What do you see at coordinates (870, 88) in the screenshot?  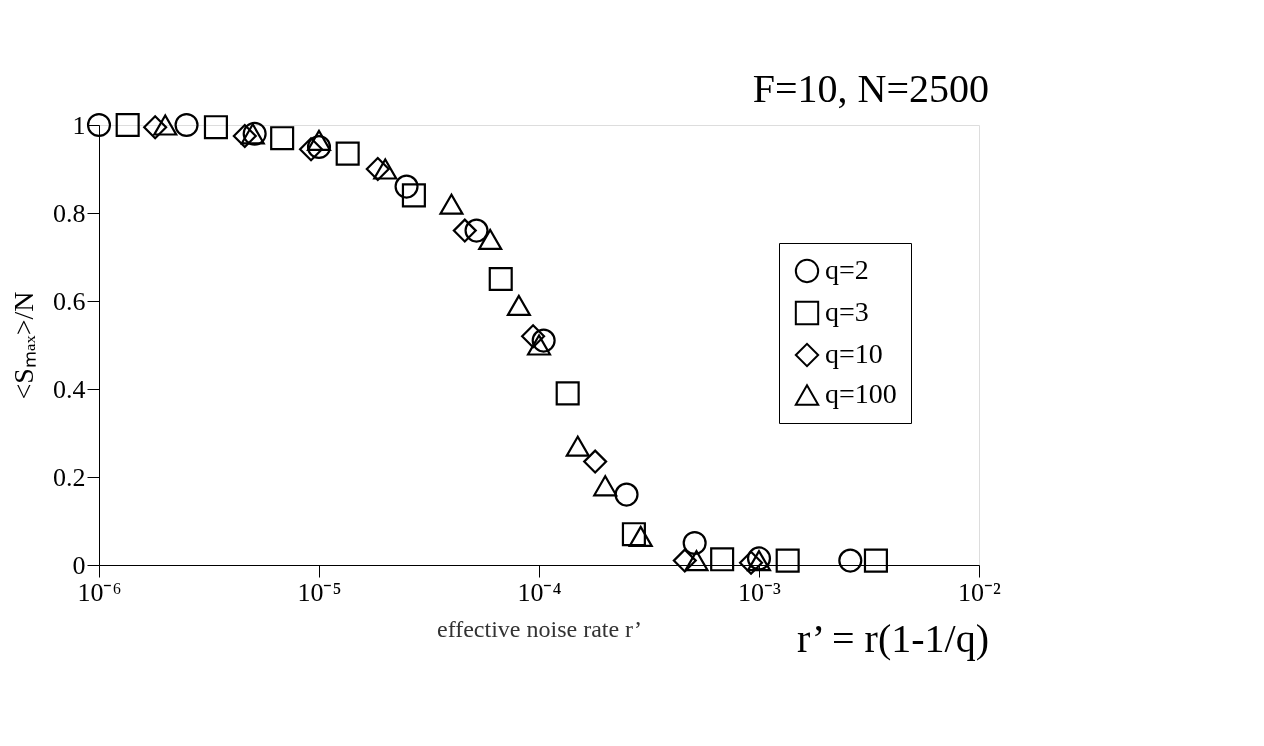 I see `text: F=10, N=2500` at bounding box center [870, 88].